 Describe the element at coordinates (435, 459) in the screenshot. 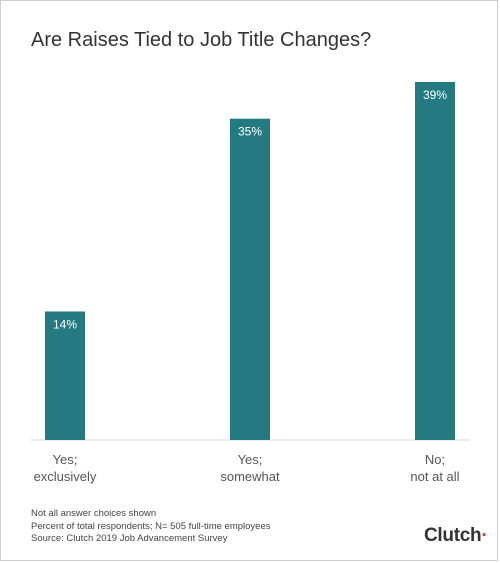

I see `category-label-3-line-1: No;` at that location.